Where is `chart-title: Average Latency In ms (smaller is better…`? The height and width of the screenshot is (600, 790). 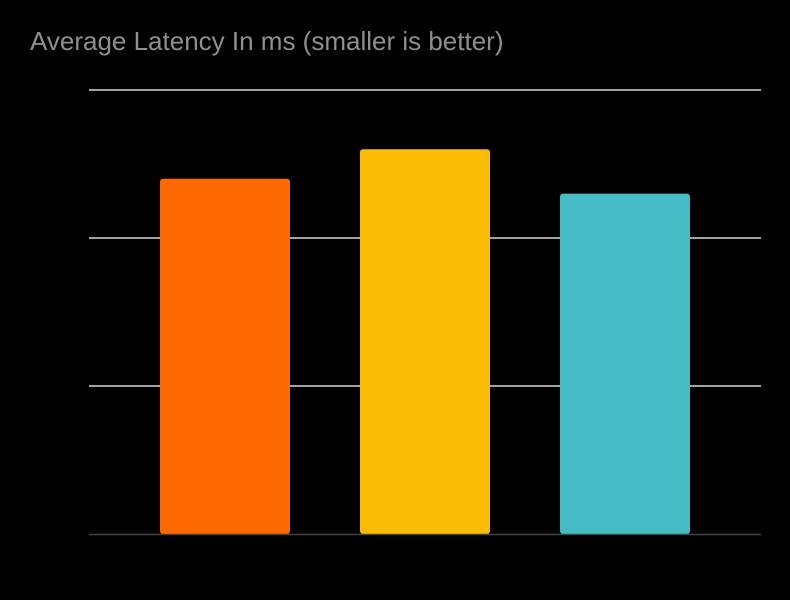 chart-title: Average Latency In ms (smaller is better… is located at coordinates (267, 41).